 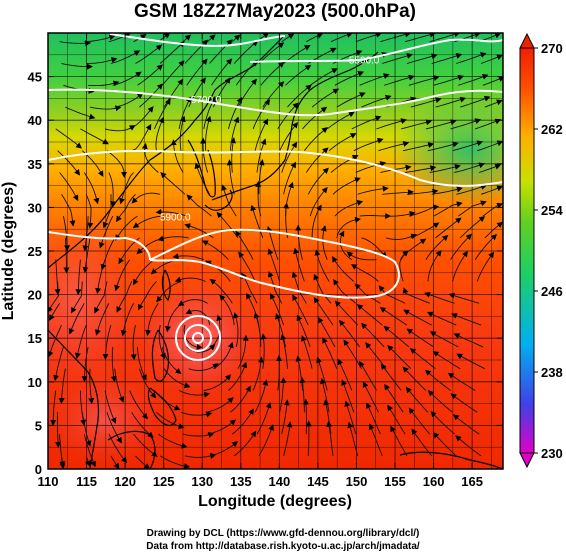 I want to click on coastline-kyushu, so click(x=218, y=200).